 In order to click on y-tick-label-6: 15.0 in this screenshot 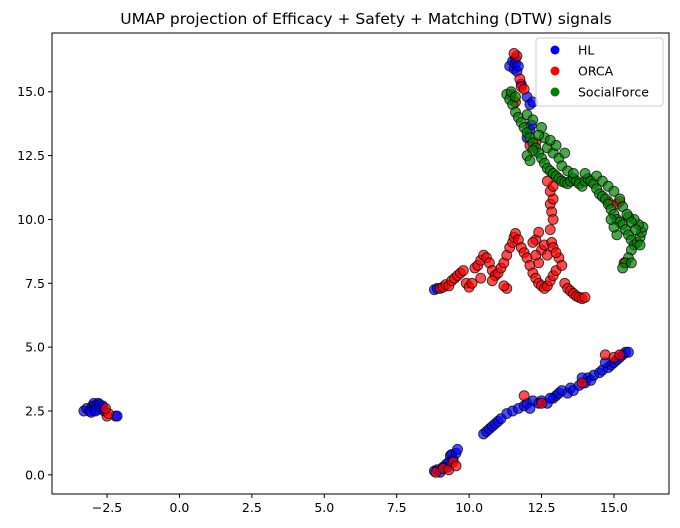, I will do `click(31, 91)`.